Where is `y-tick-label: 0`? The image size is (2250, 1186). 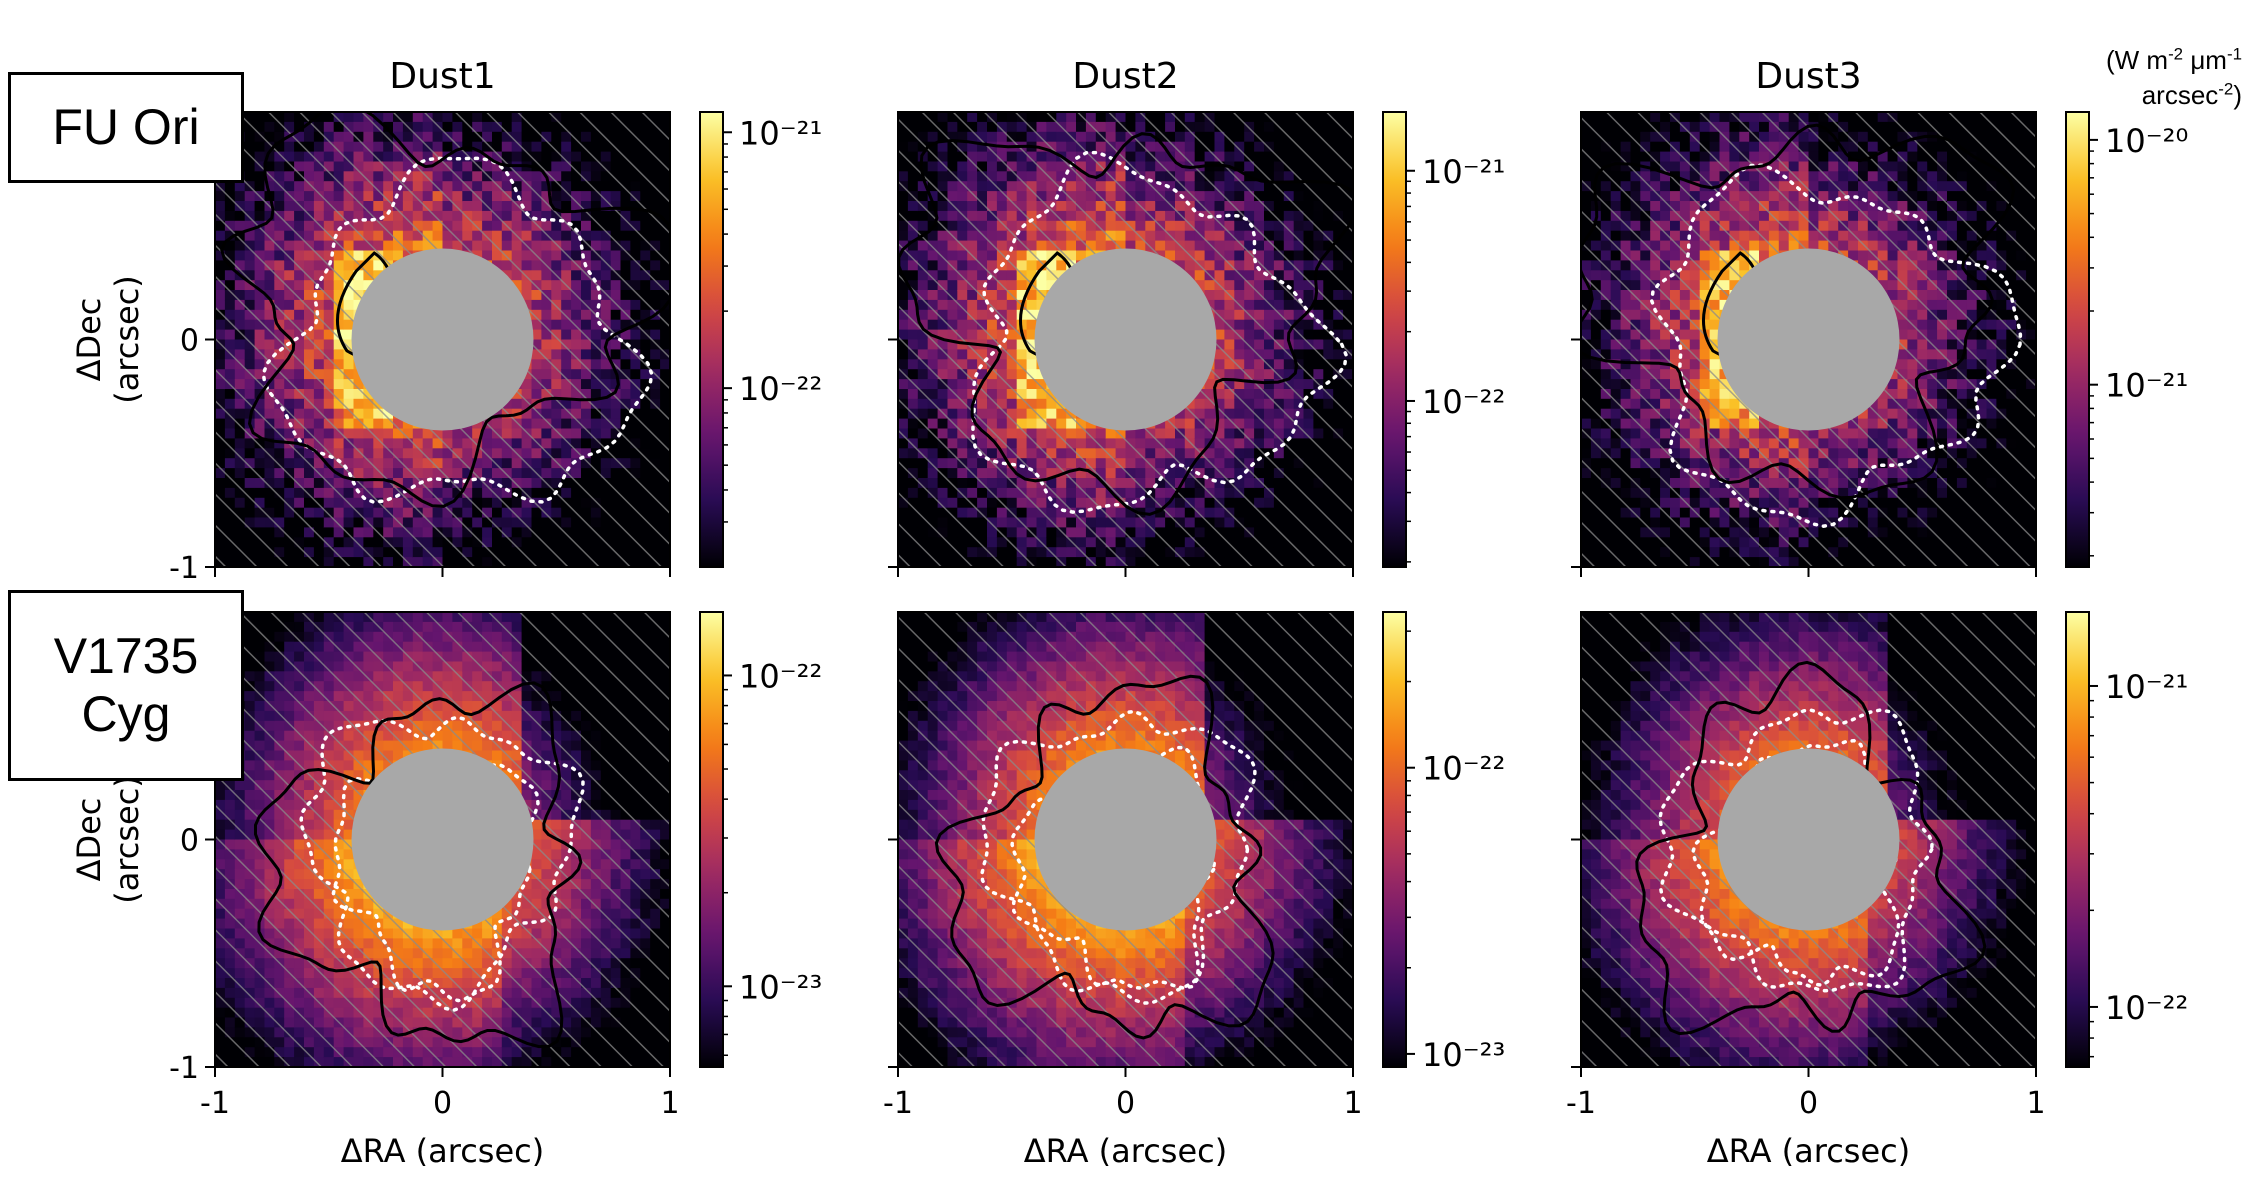 y-tick-label: 0 is located at coordinates (189, 341).